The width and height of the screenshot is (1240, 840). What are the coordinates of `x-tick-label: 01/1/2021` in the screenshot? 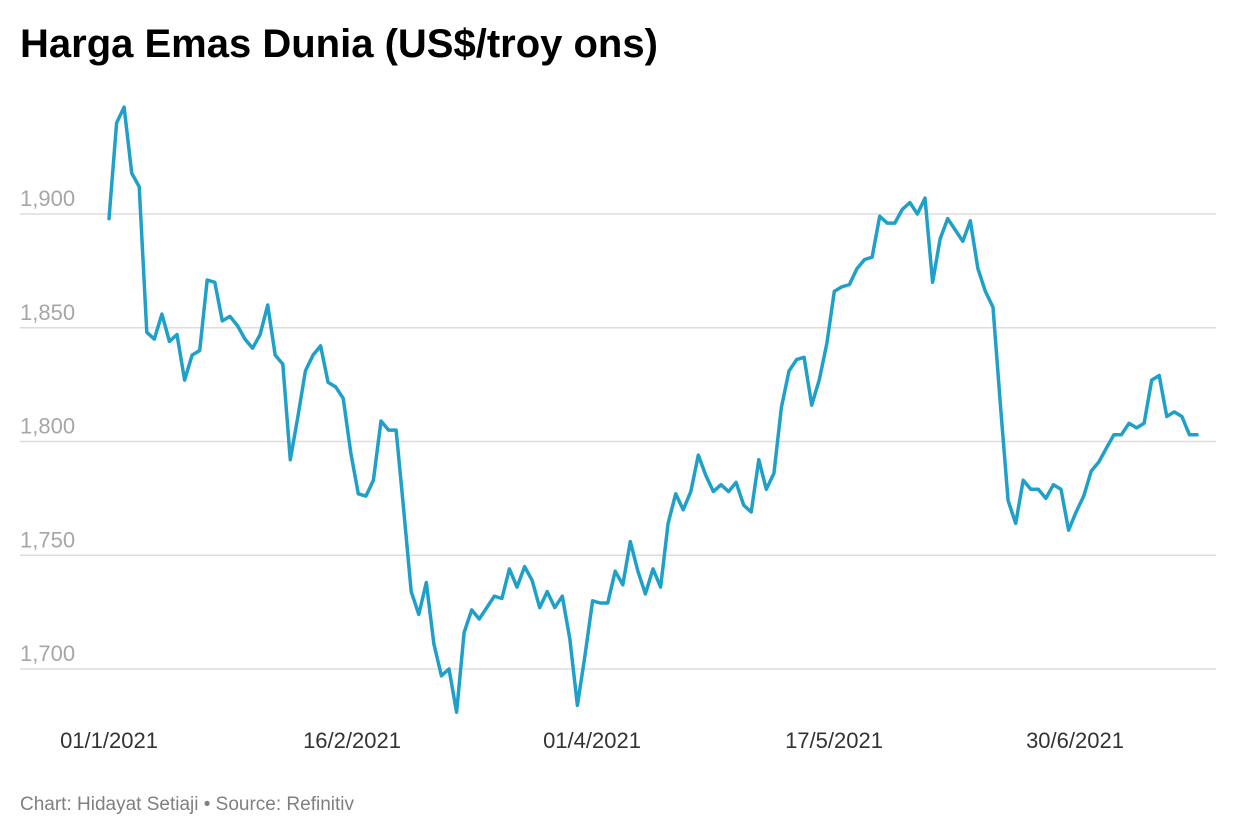 It's located at (109, 740).